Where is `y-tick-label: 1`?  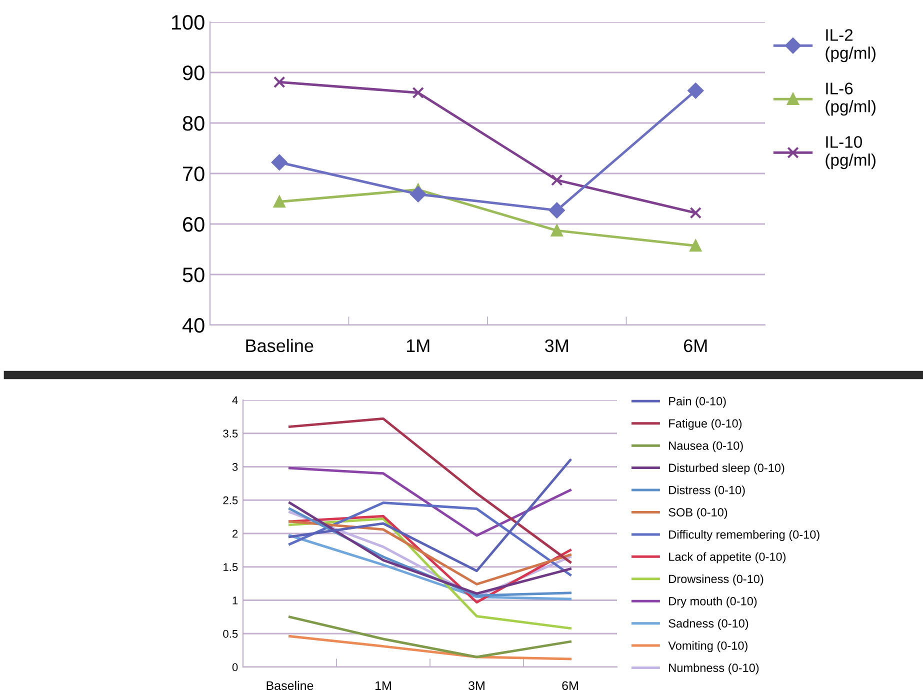 y-tick-label: 1 is located at coordinates (235, 600).